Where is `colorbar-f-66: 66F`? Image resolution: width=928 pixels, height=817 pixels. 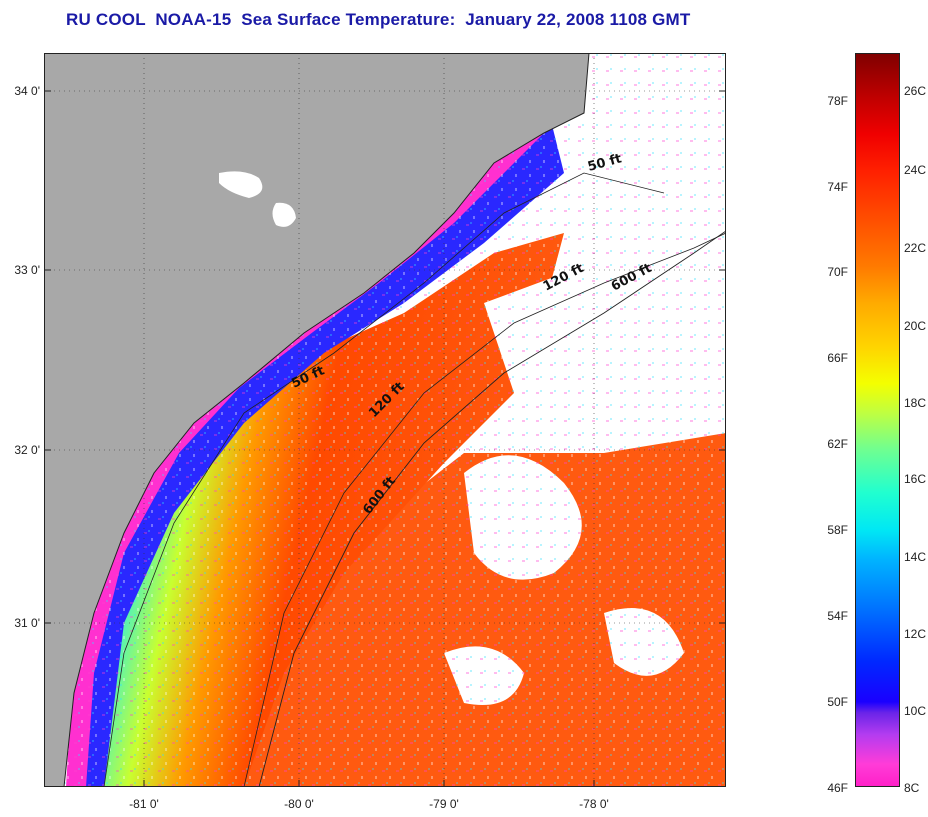
colorbar-f-66: 66F is located at coordinates (837, 358).